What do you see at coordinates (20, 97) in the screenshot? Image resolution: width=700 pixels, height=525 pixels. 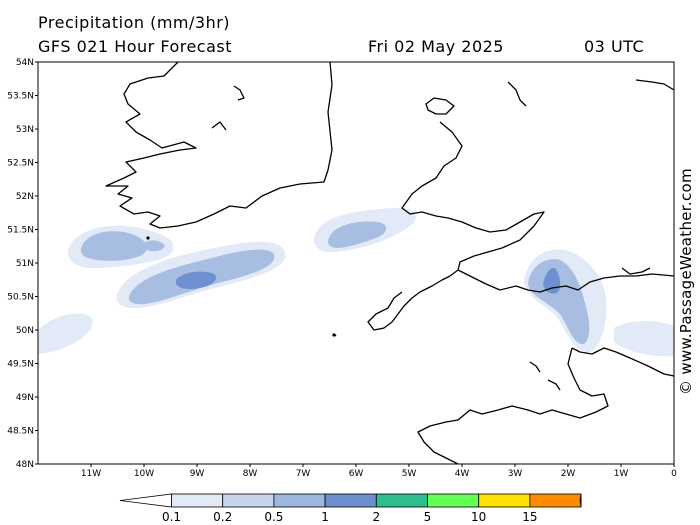 I see `lat-label: 53.5N` at bounding box center [20, 97].